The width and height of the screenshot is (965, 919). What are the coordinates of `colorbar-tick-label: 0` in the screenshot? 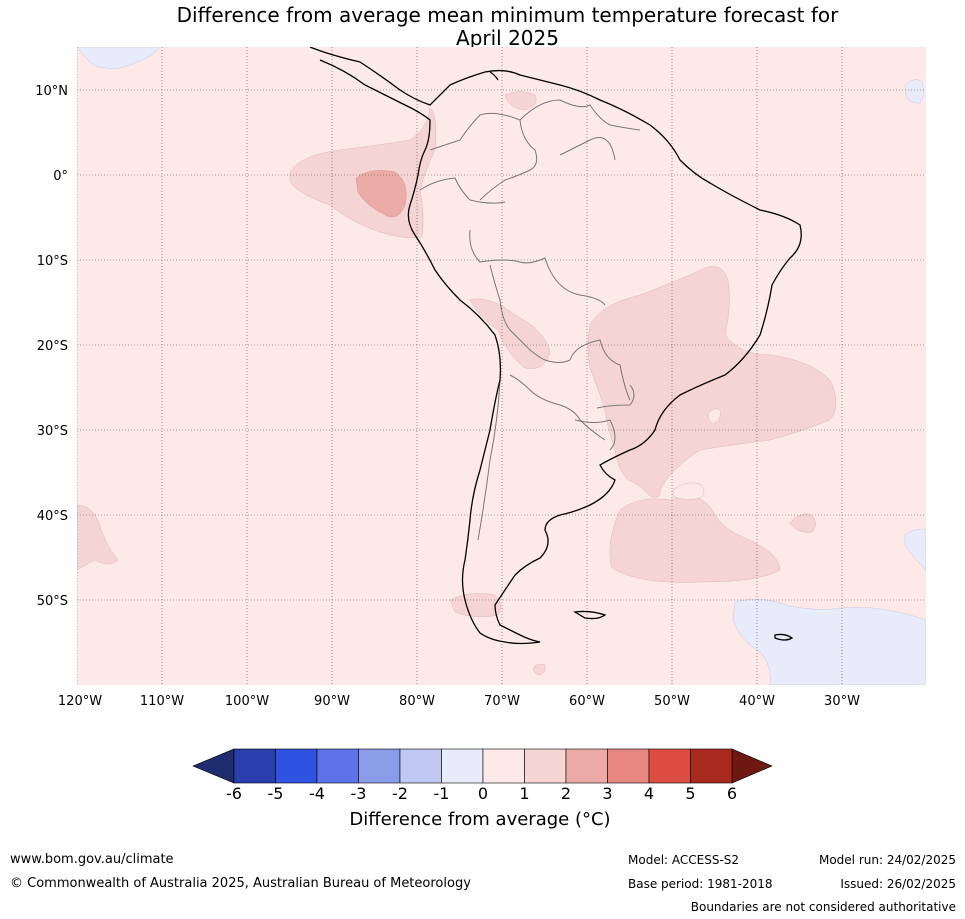 It's located at (483, 793).